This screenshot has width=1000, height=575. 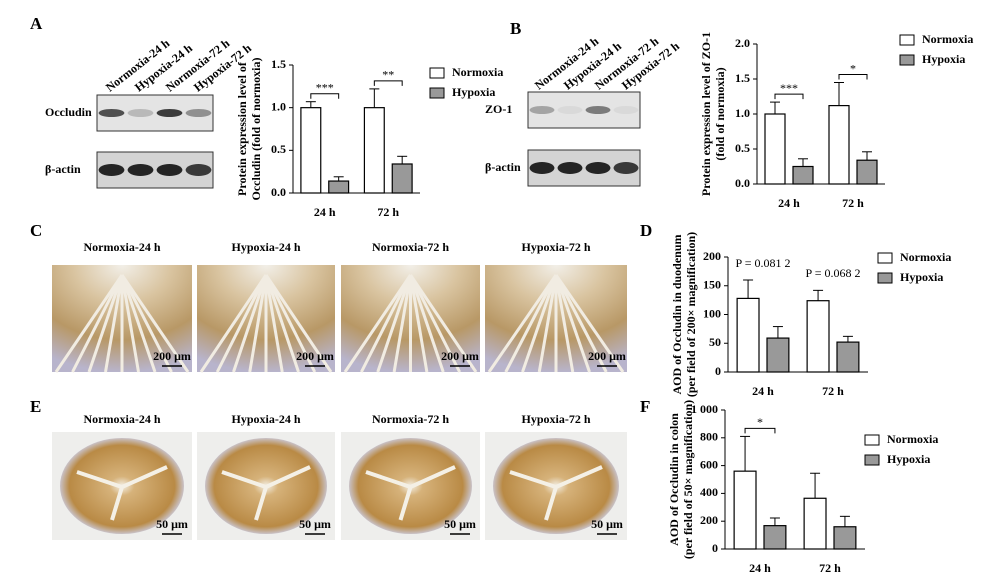 I want to click on y-axis-label: (fold of normoxia), so click(x=720, y=113).